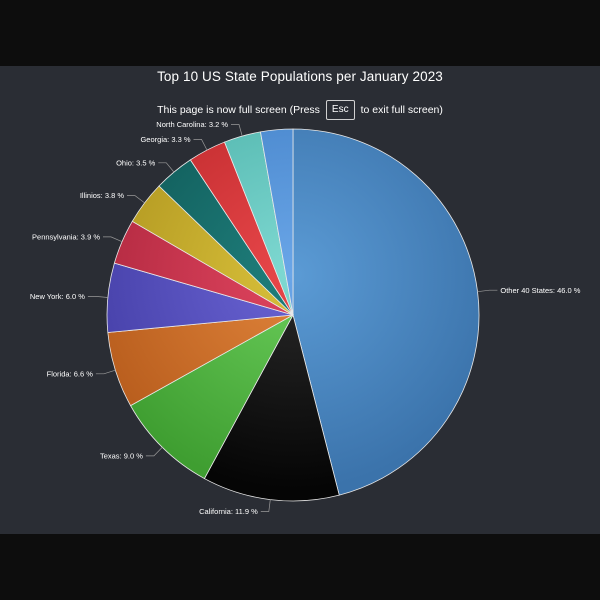 The height and width of the screenshot is (600, 600). I want to click on slice-label-other-40-states: Other 40 States: 46.0 %, so click(540, 290).